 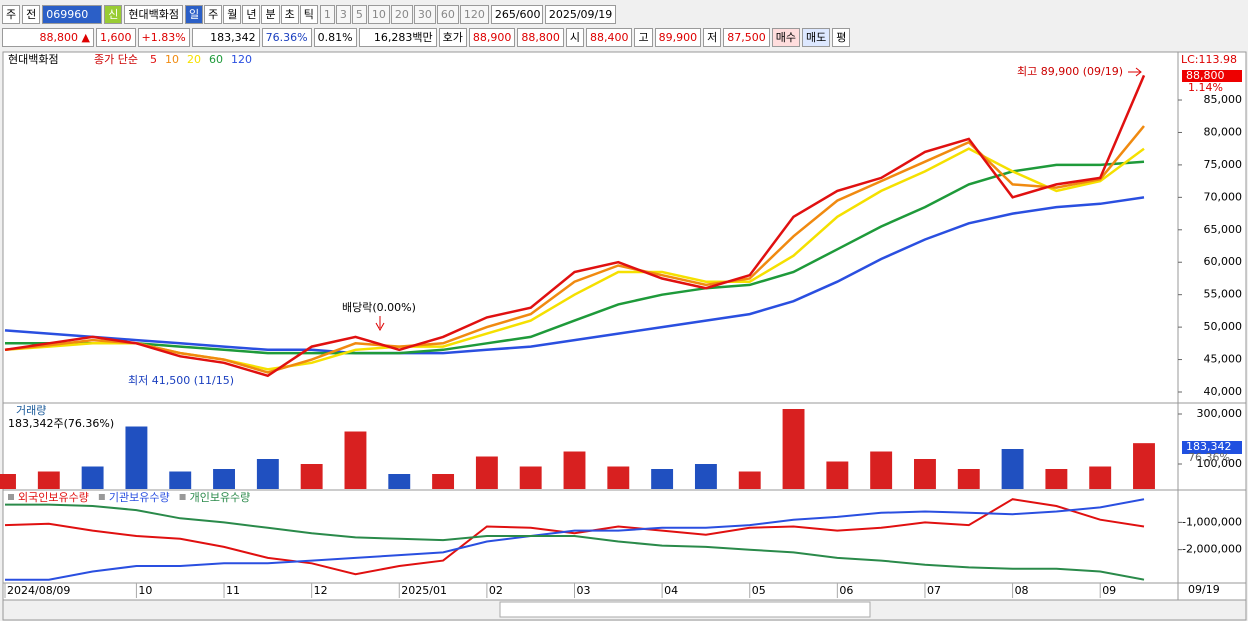 What do you see at coordinates (540, 37) in the screenshot?
I see `bid: 88,800` at bounding box center [540, 37].